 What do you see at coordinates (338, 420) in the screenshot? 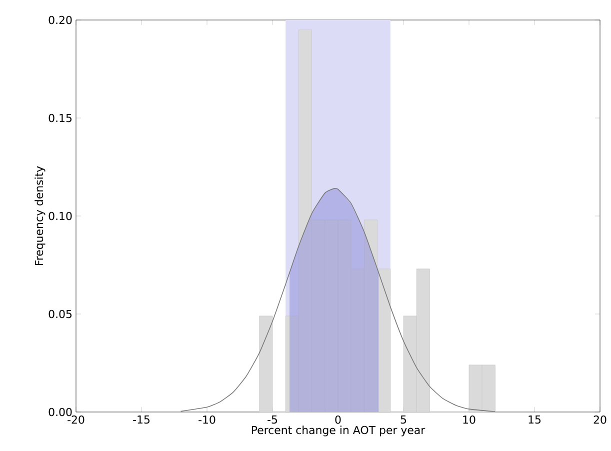
I see `x-tick-label: 0` at bounding box center [338, 420].